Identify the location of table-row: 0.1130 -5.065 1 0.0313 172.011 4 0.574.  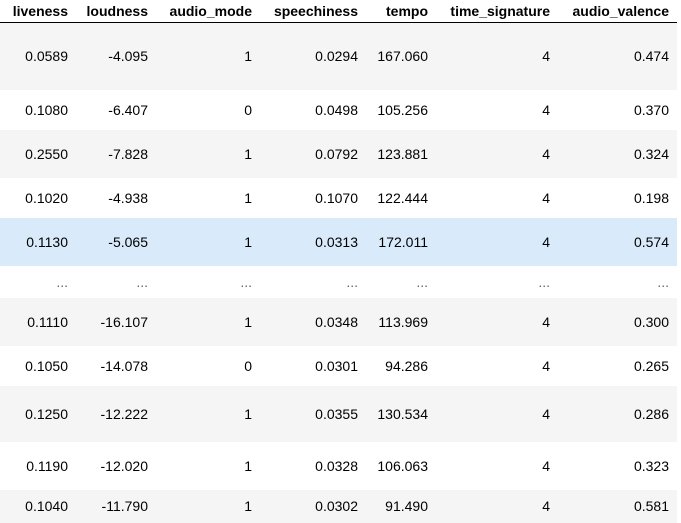
(338, 241).